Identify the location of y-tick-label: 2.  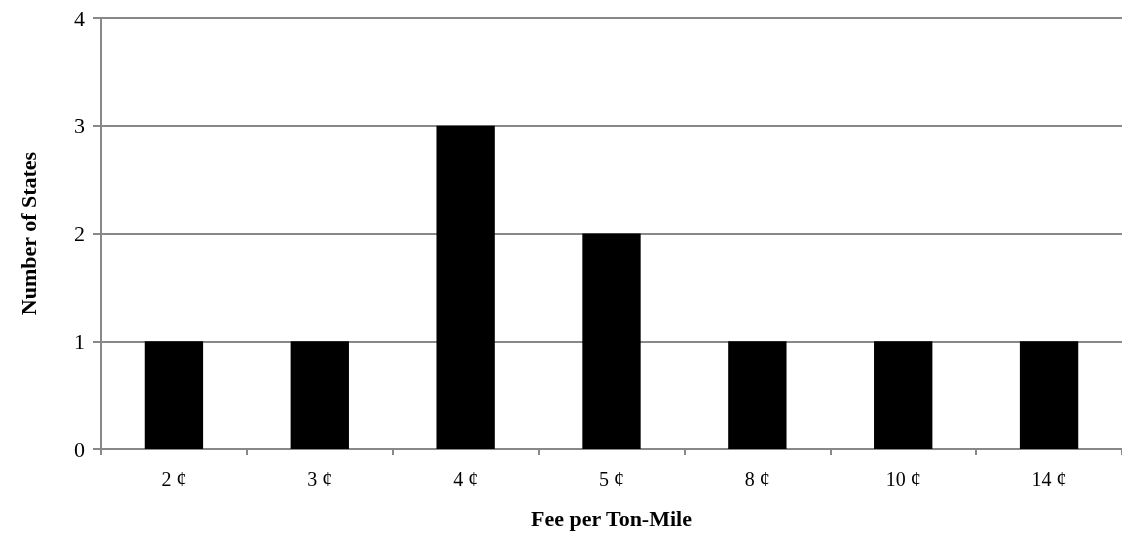
(79, 233).